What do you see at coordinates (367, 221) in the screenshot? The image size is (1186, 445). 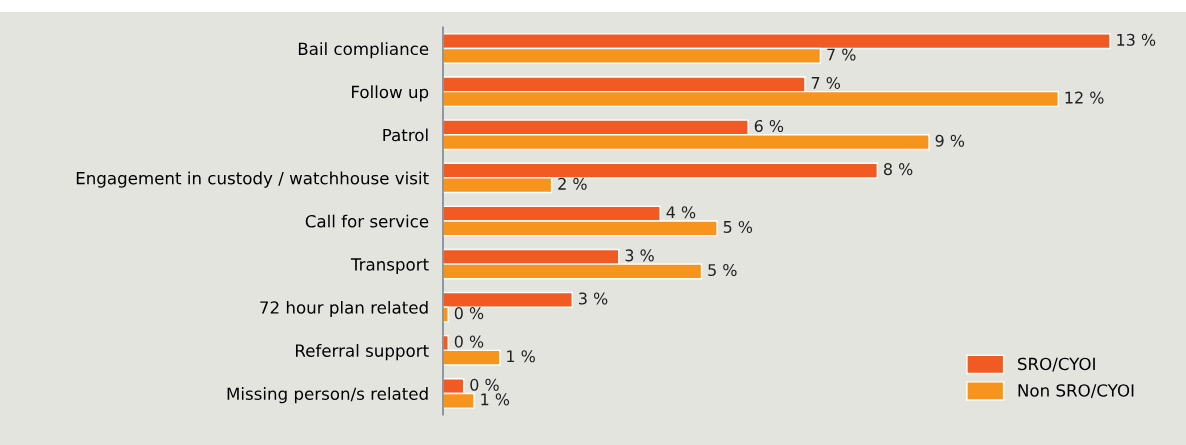 I see `y-tick-label: Call for service` at bounding box center [367, 221].